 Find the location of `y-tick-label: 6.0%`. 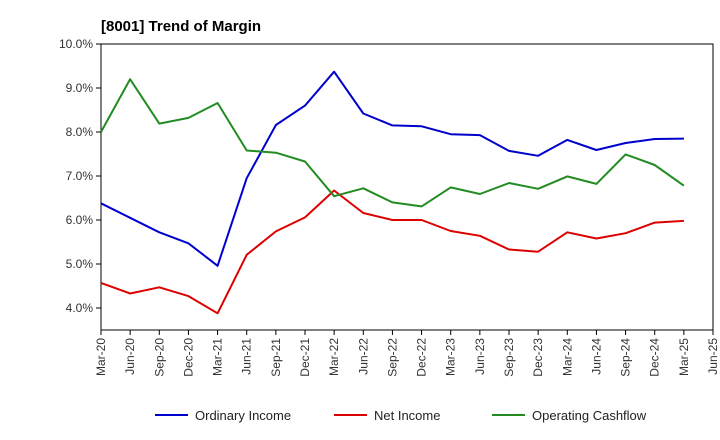

y-tick-label: 6.0% is located at coordinates (80, 220).